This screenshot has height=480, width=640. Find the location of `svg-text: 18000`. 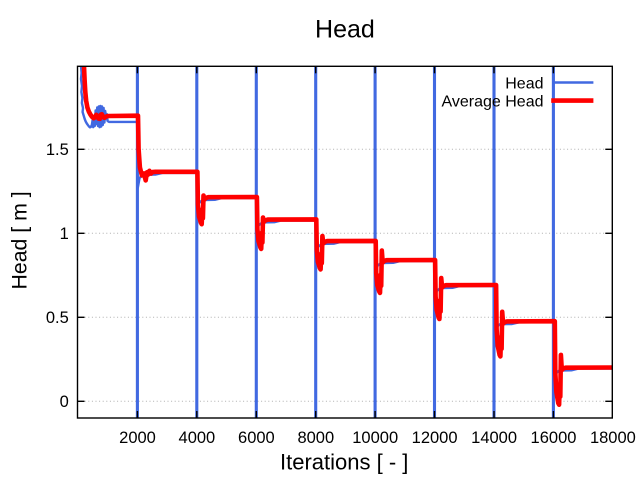

svg-text: 18000 is located at coordinates (613, 438).